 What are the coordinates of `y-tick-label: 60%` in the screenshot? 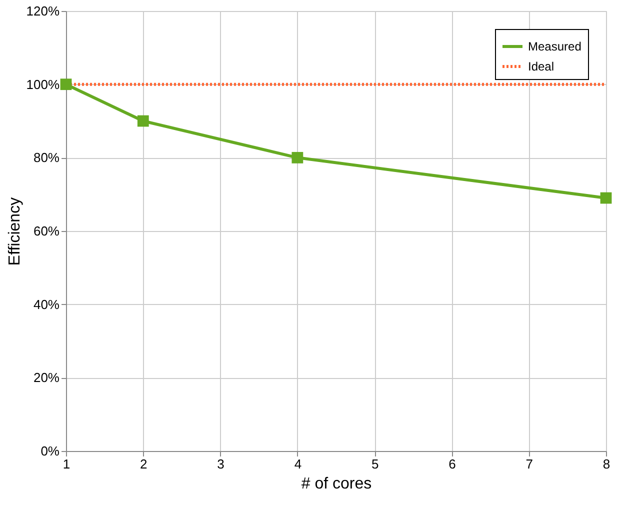 It's located at (46, 231).